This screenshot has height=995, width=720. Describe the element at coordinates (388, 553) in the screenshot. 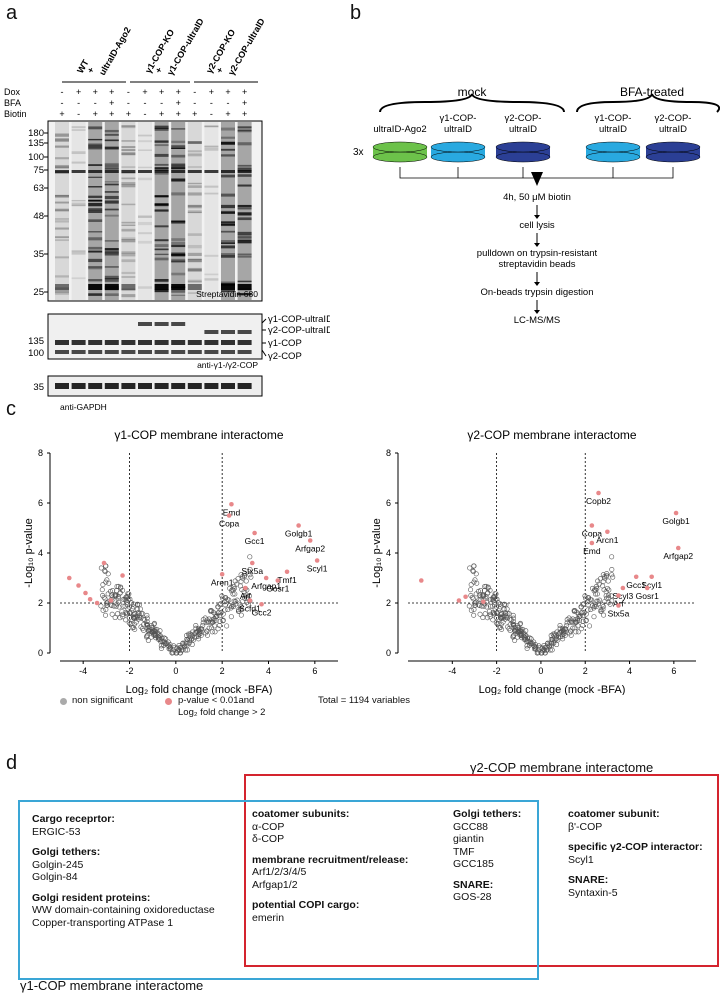

I see `y-tick-label: 4` at that location.